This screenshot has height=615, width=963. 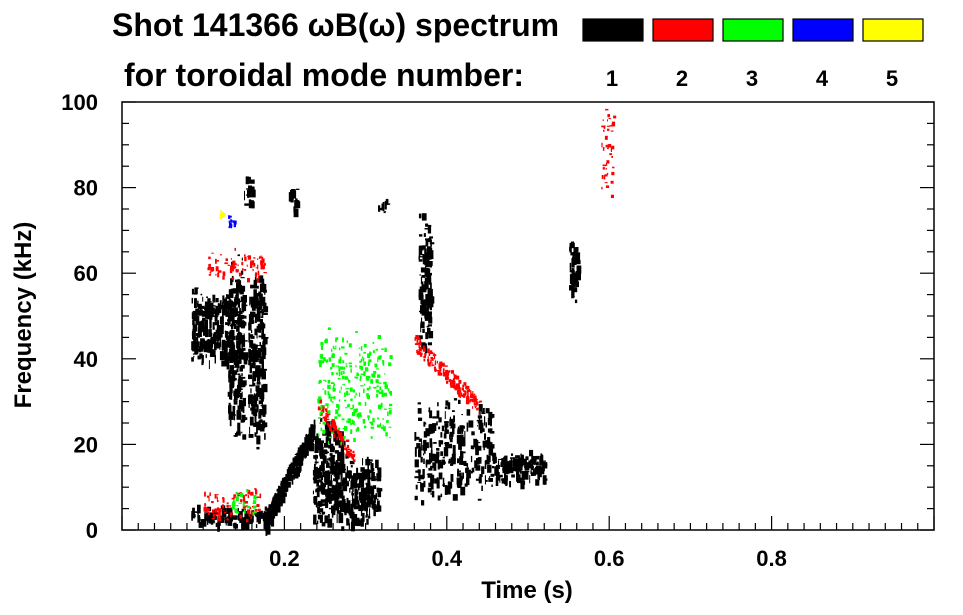 What do you see at coordinates (294, 203) in the screenshot?
I see `feature-blob-80khz-b` at bounding box center [294, 203].